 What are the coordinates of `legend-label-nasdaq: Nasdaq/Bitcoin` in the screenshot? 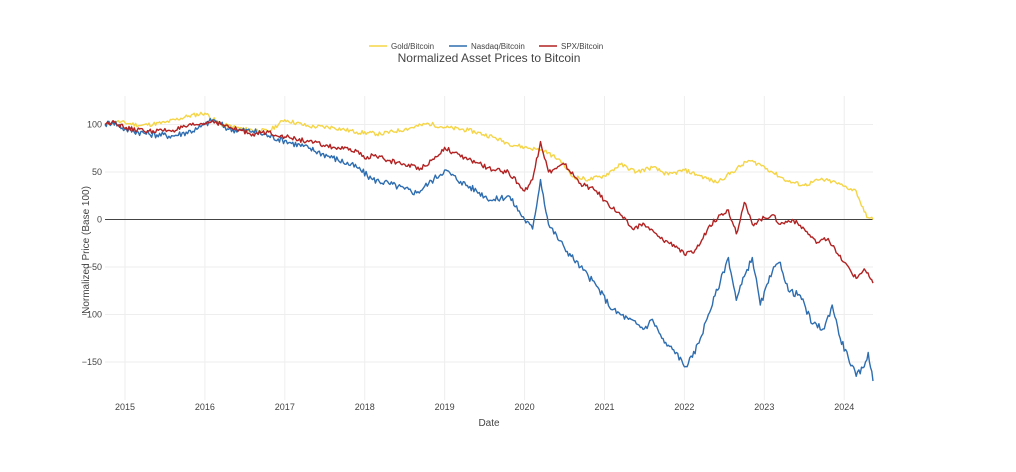 It's located at (498, 46).